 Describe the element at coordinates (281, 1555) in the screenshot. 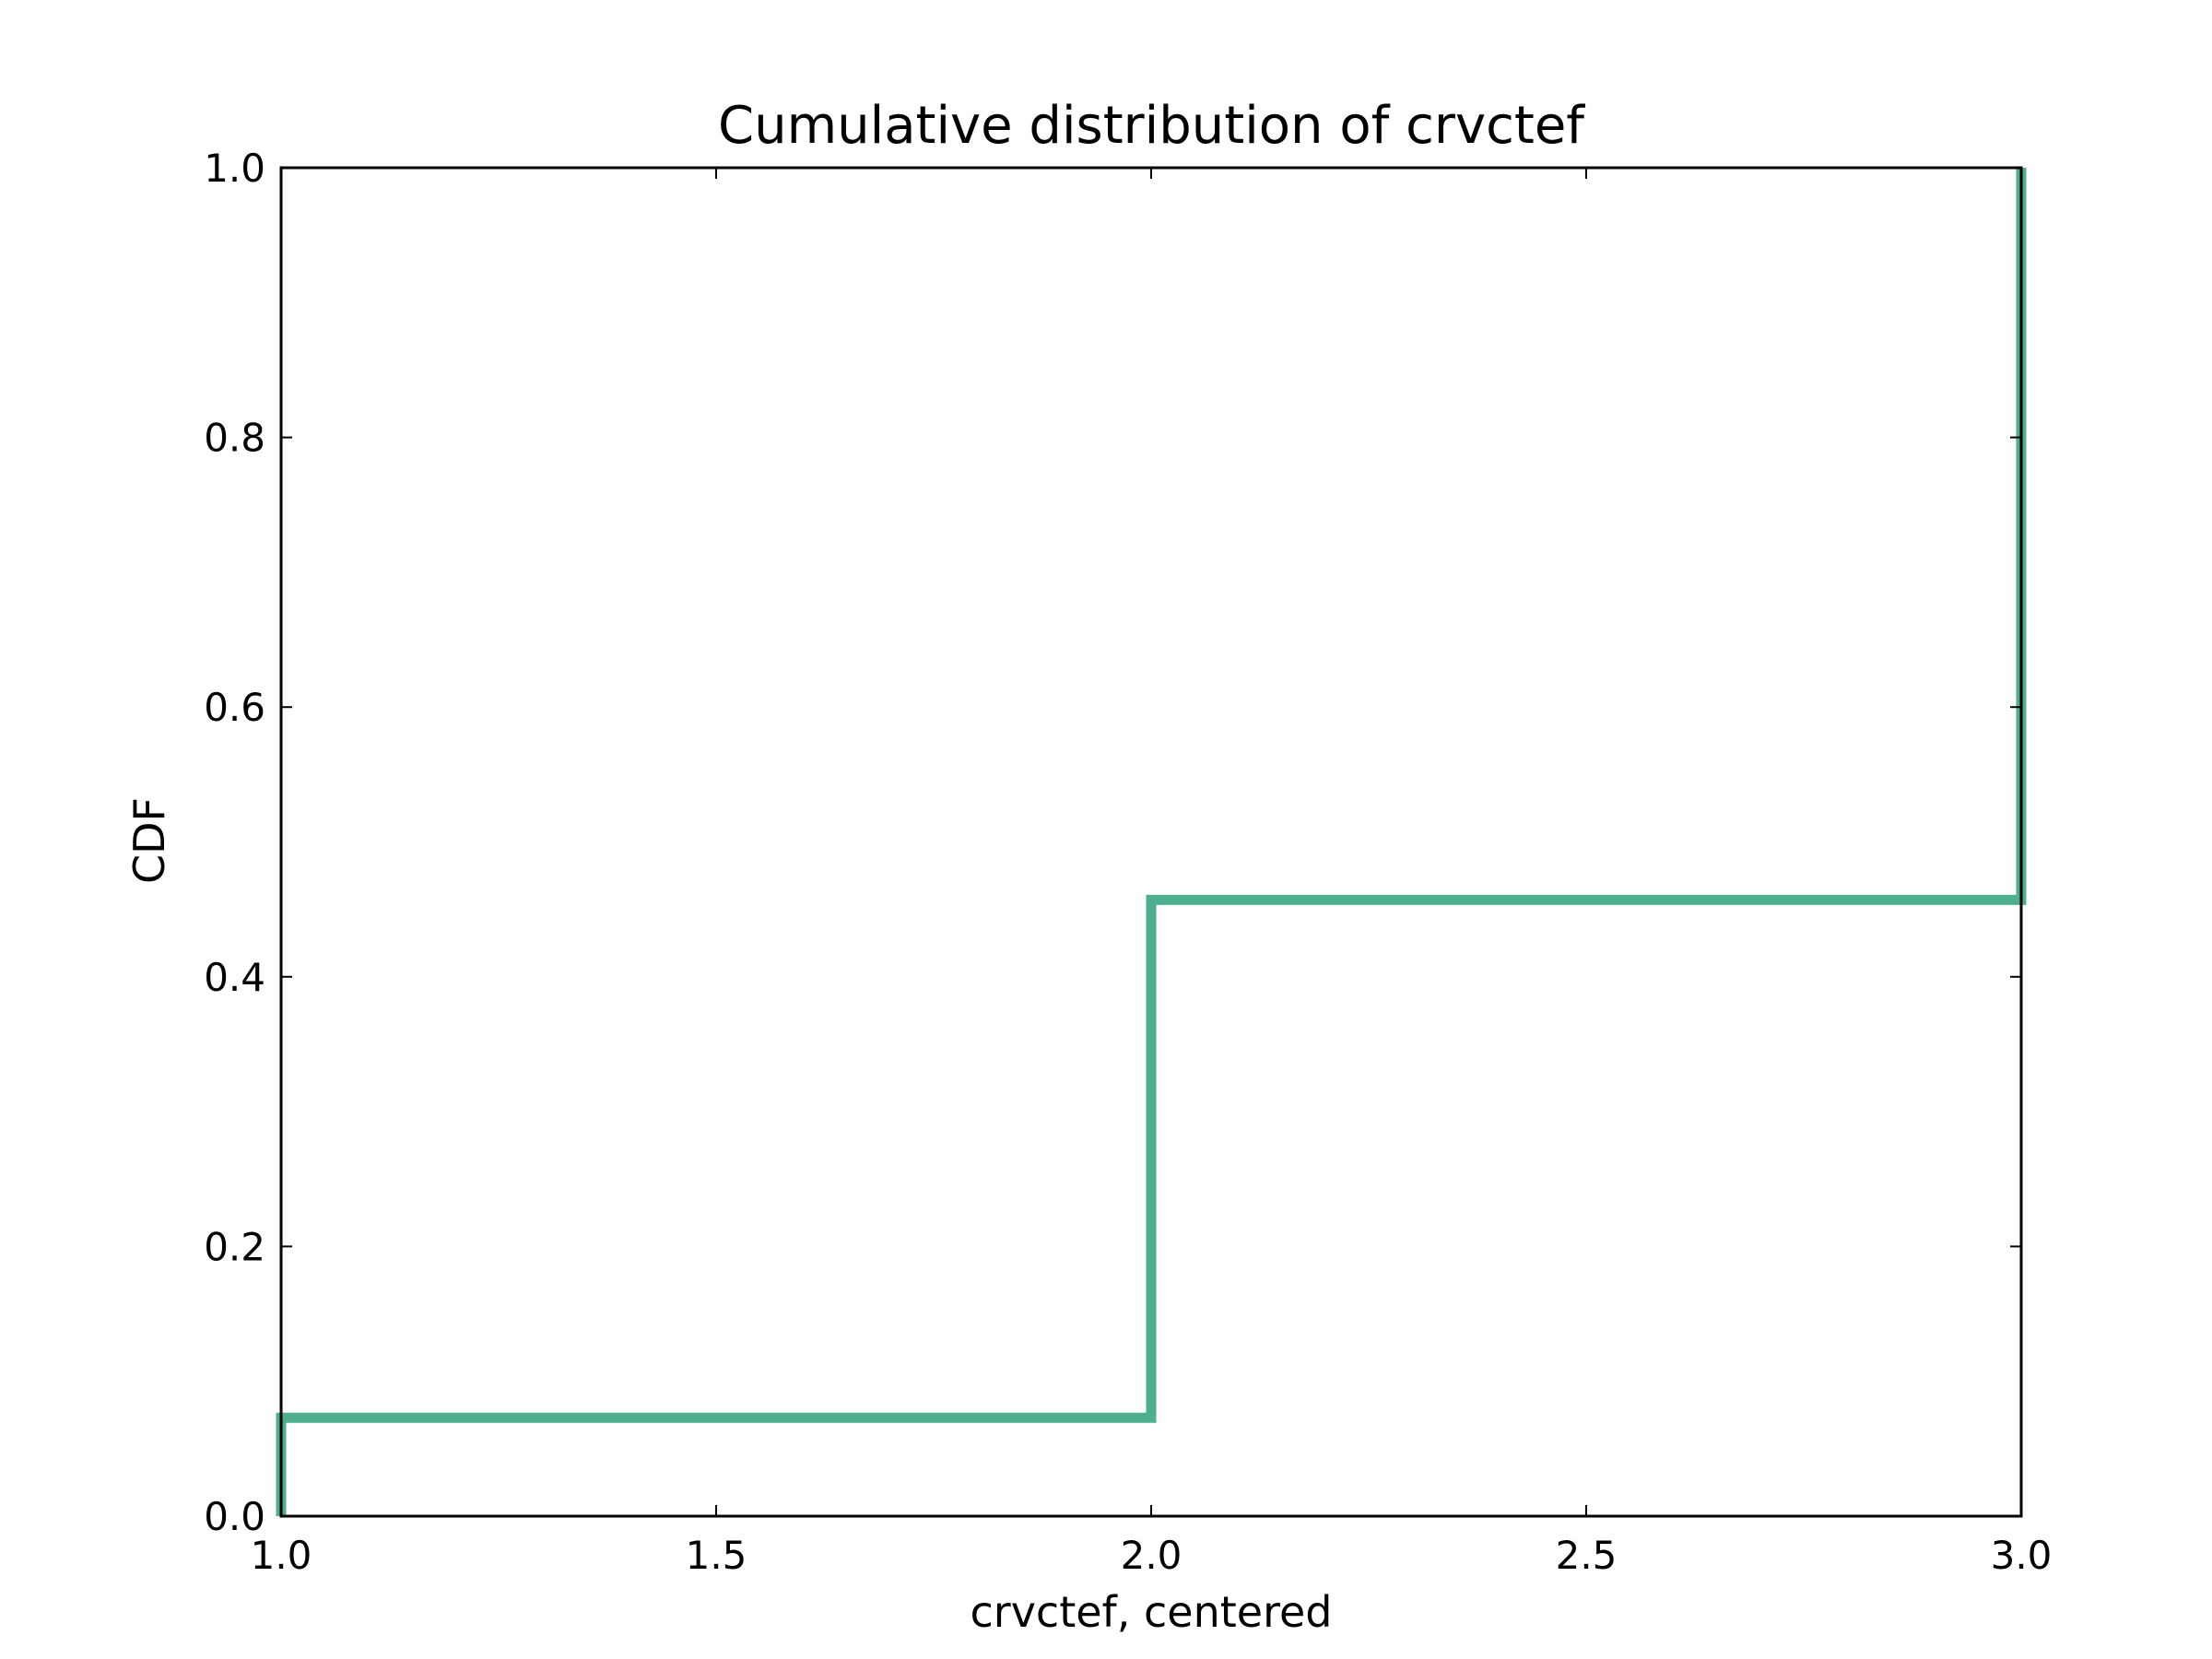

I see `x-tick-label: 1.0` at that location.